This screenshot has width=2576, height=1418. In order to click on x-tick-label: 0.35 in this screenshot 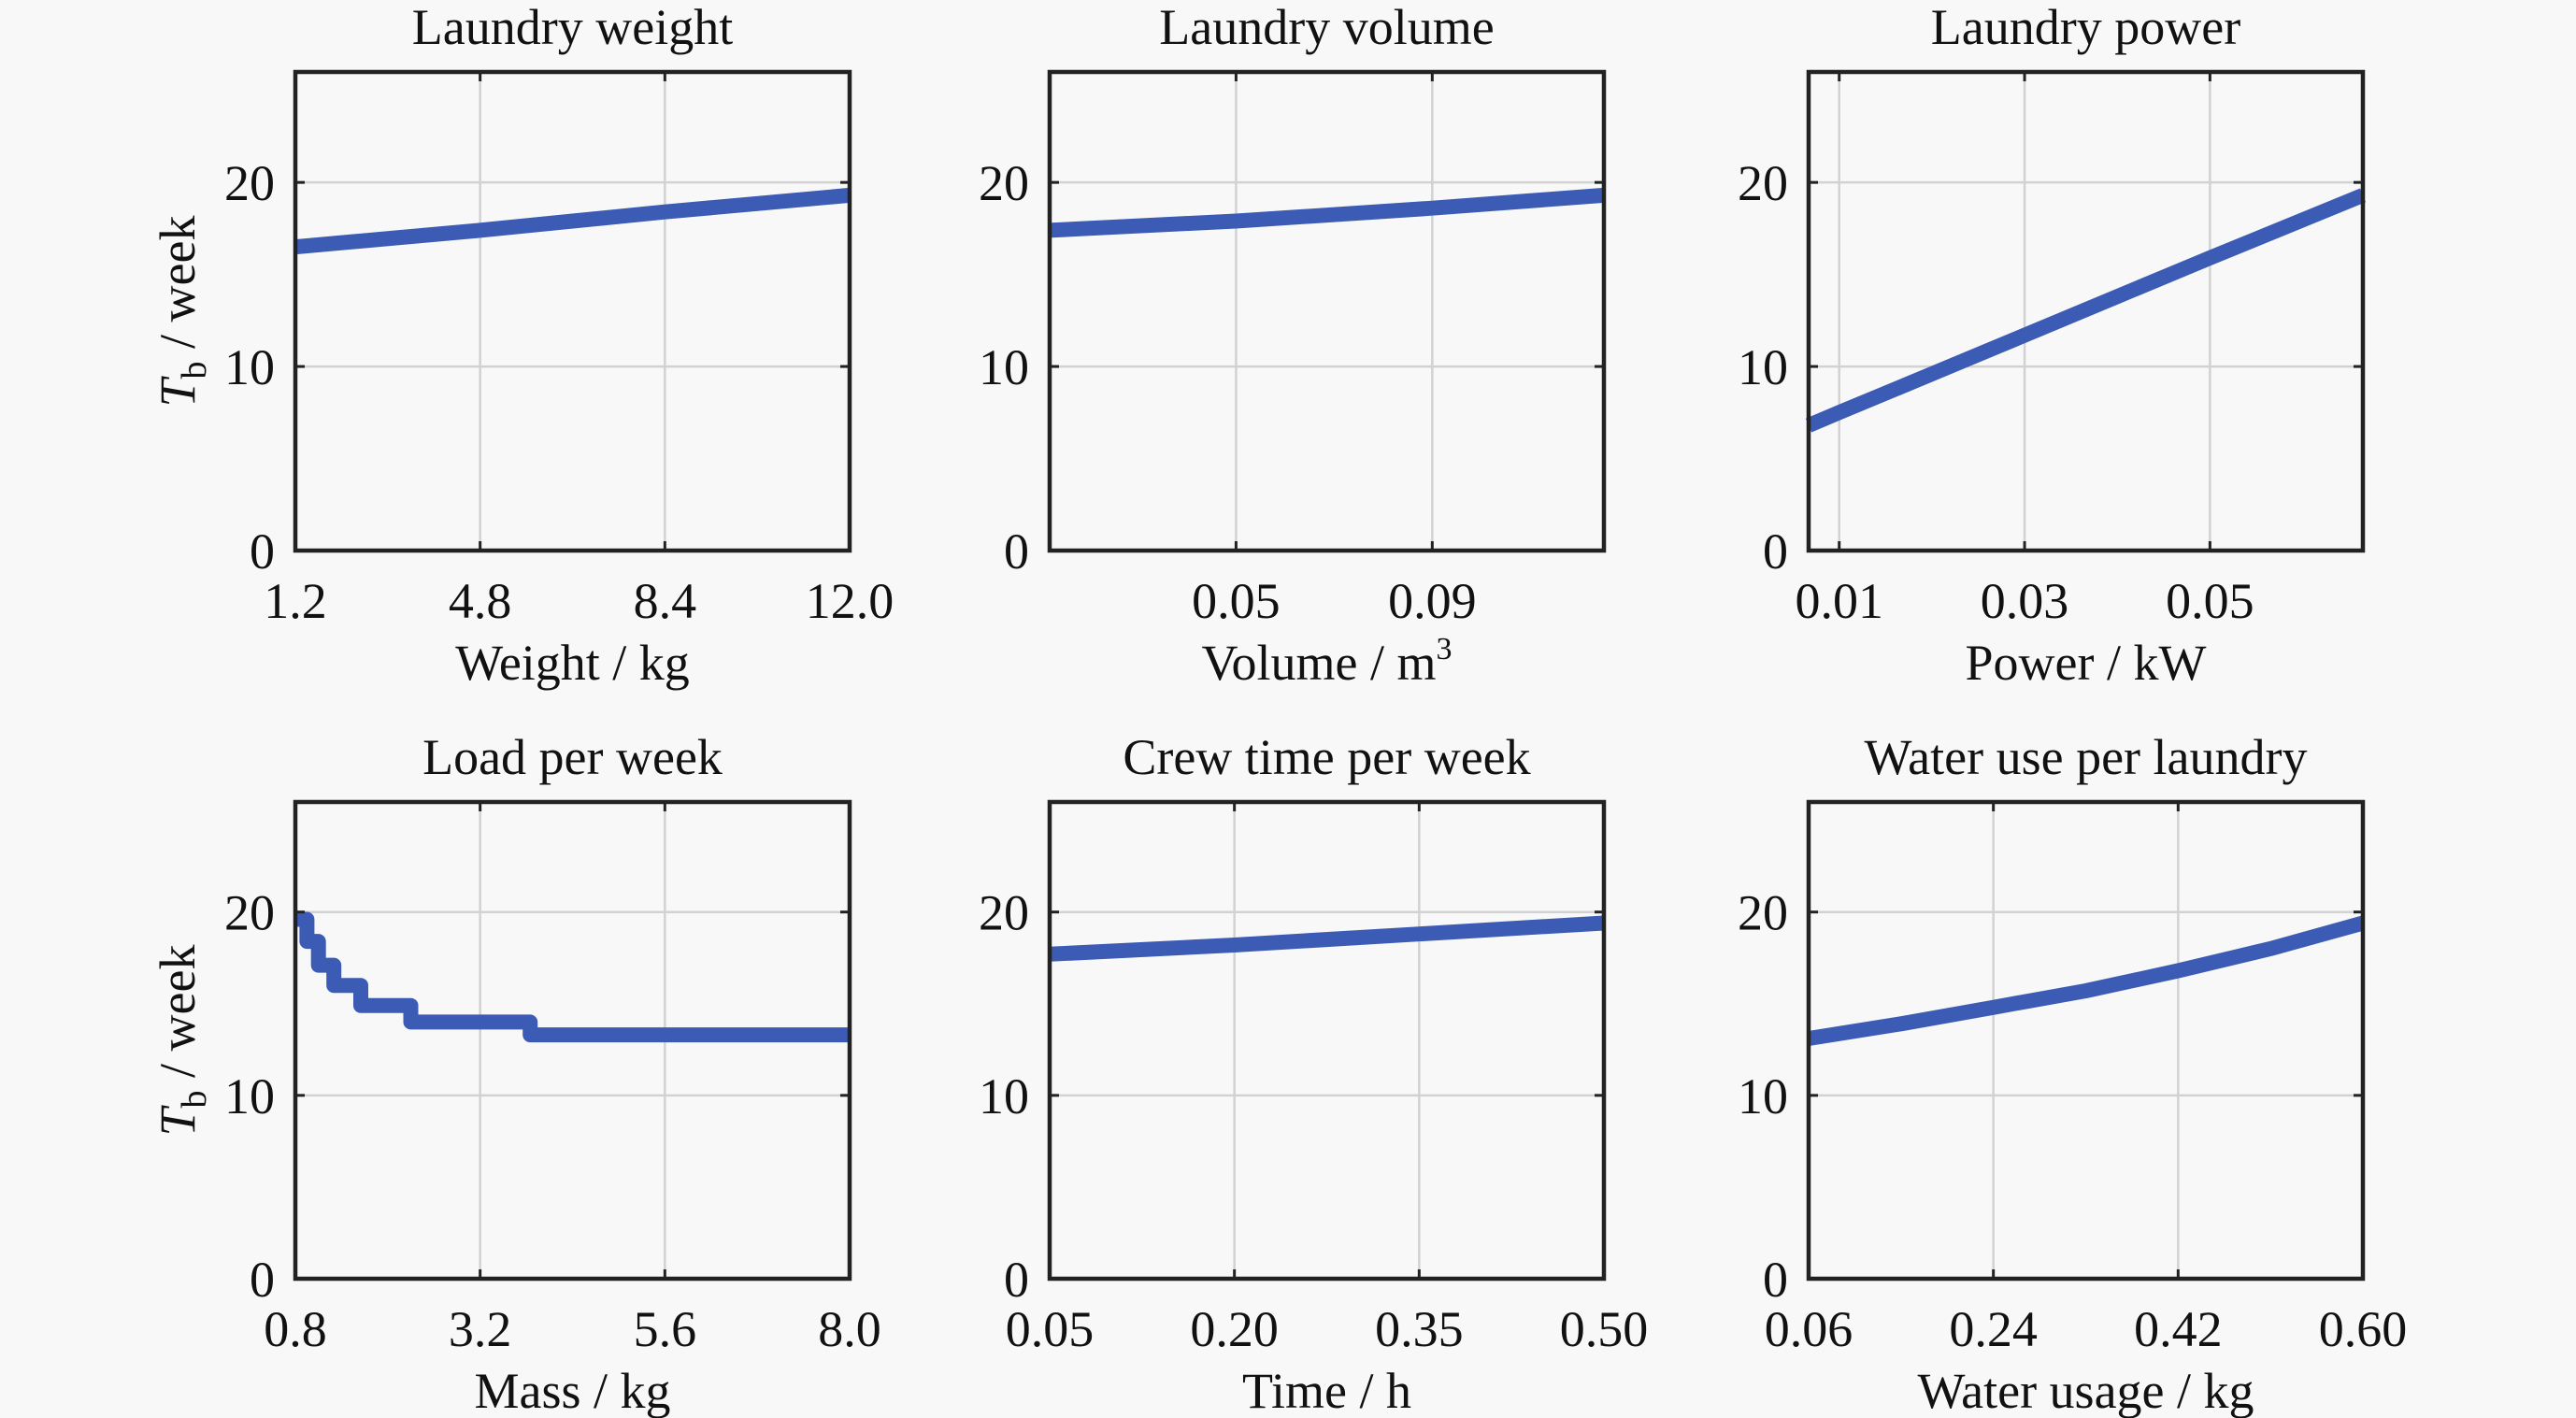, I will do `click(1419, 1329)`.